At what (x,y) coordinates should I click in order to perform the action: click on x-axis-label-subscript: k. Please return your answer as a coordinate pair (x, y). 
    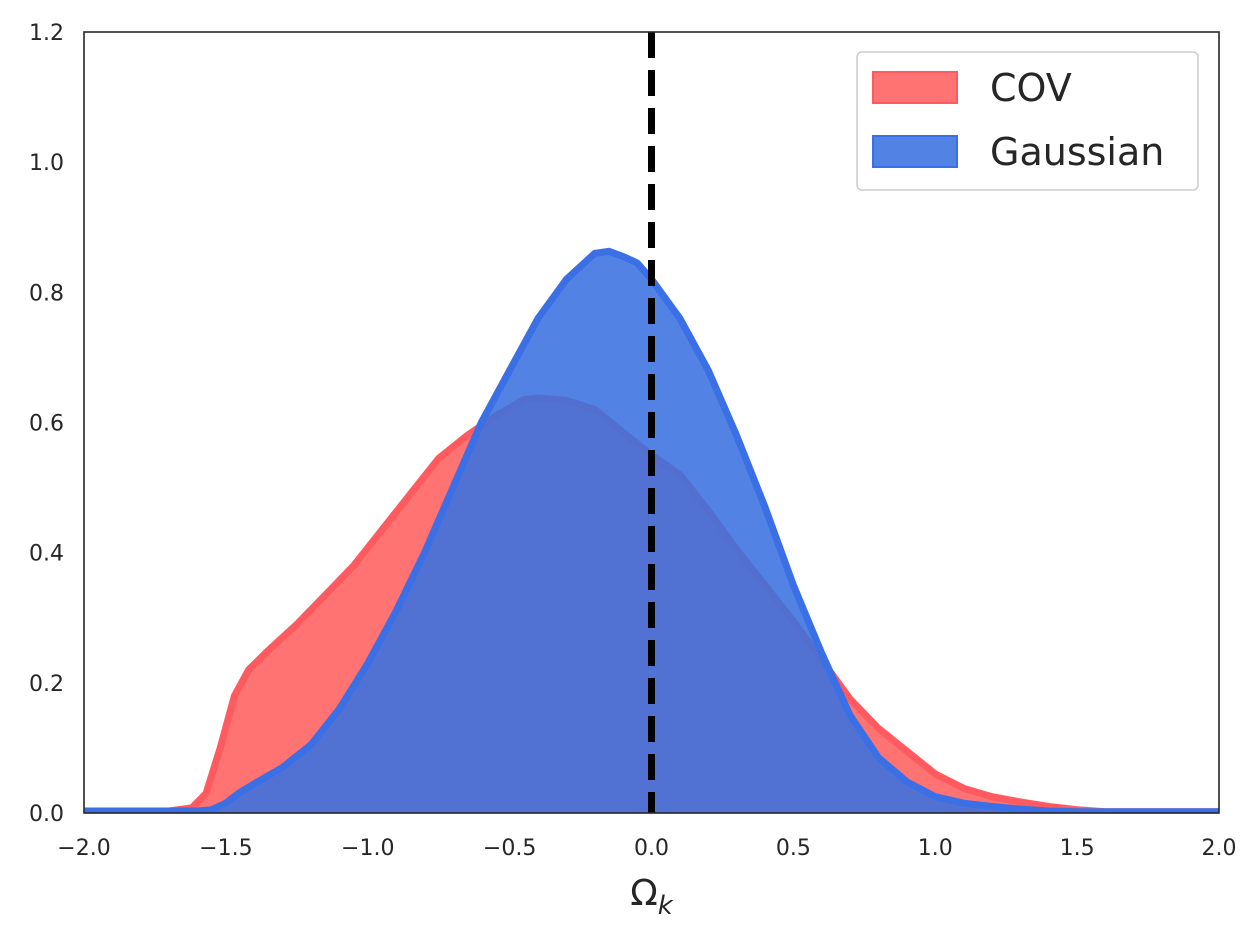
    Looking at the image, I should click on (666, 906).